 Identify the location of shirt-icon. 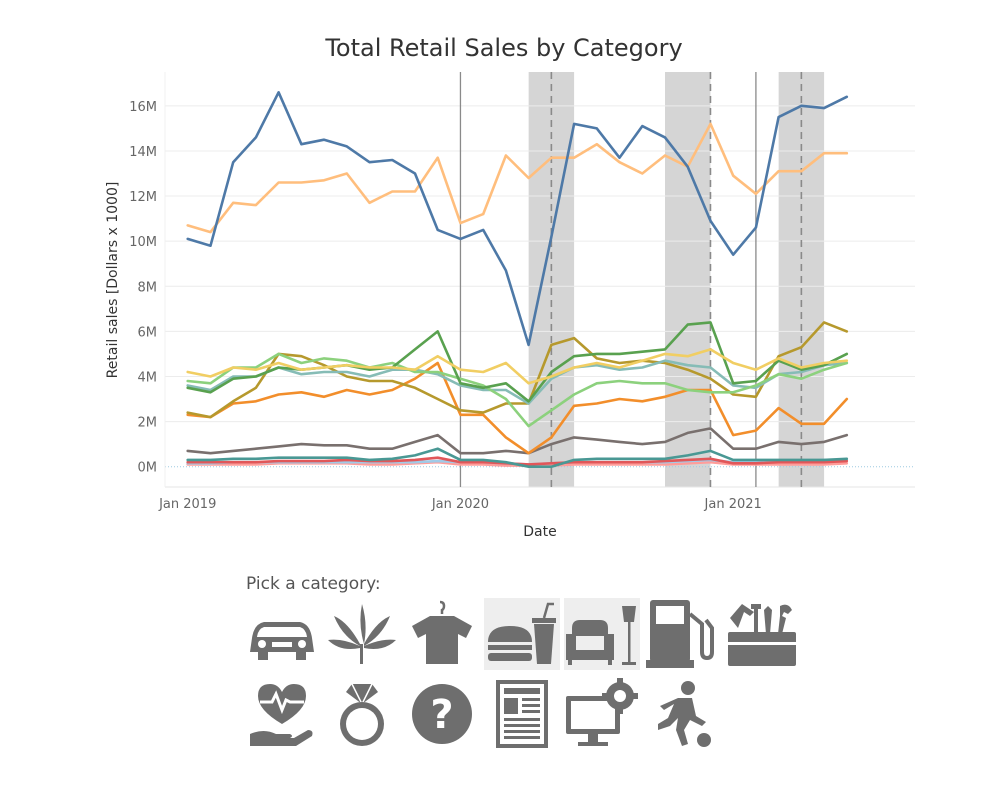
(442, 634).